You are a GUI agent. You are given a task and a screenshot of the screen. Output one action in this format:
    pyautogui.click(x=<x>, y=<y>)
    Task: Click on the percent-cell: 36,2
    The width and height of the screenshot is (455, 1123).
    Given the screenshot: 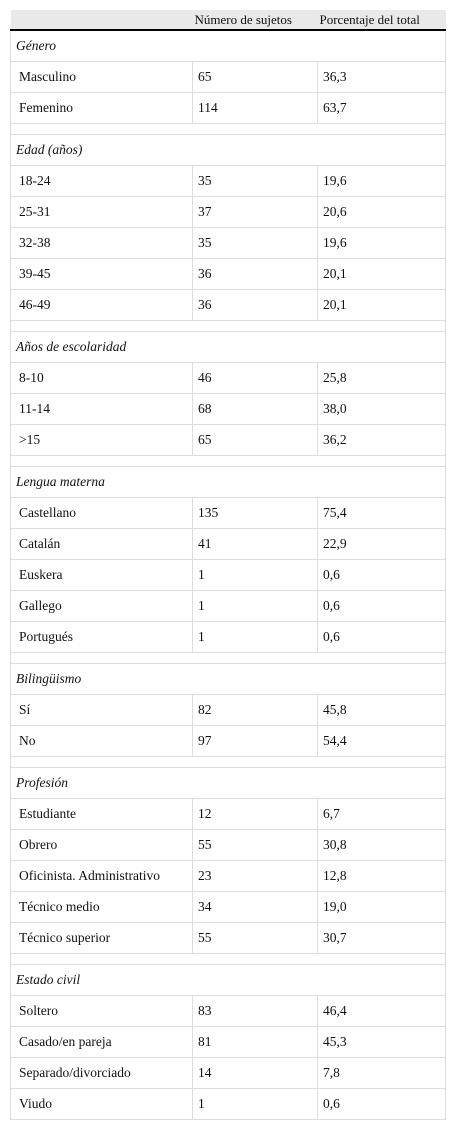 What is the action you would take?
    pyautogui.click(x=381, y=440)
    